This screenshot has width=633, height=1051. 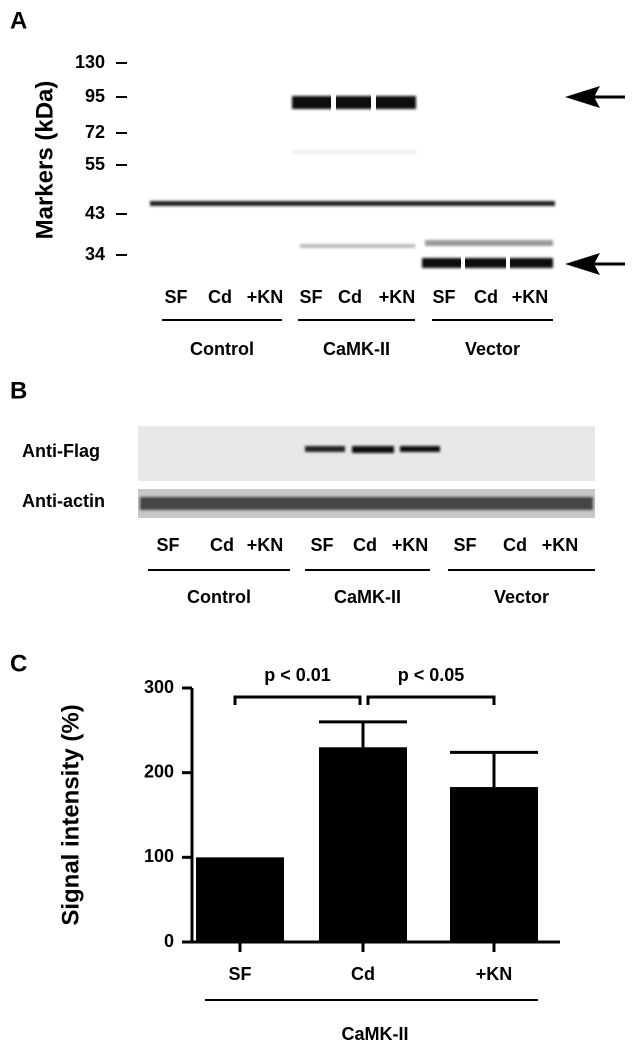 What do you see at coordinates (159, 856) in the screenshot?
I see `y-tick-label: 100` at bounding box center [159, 856].